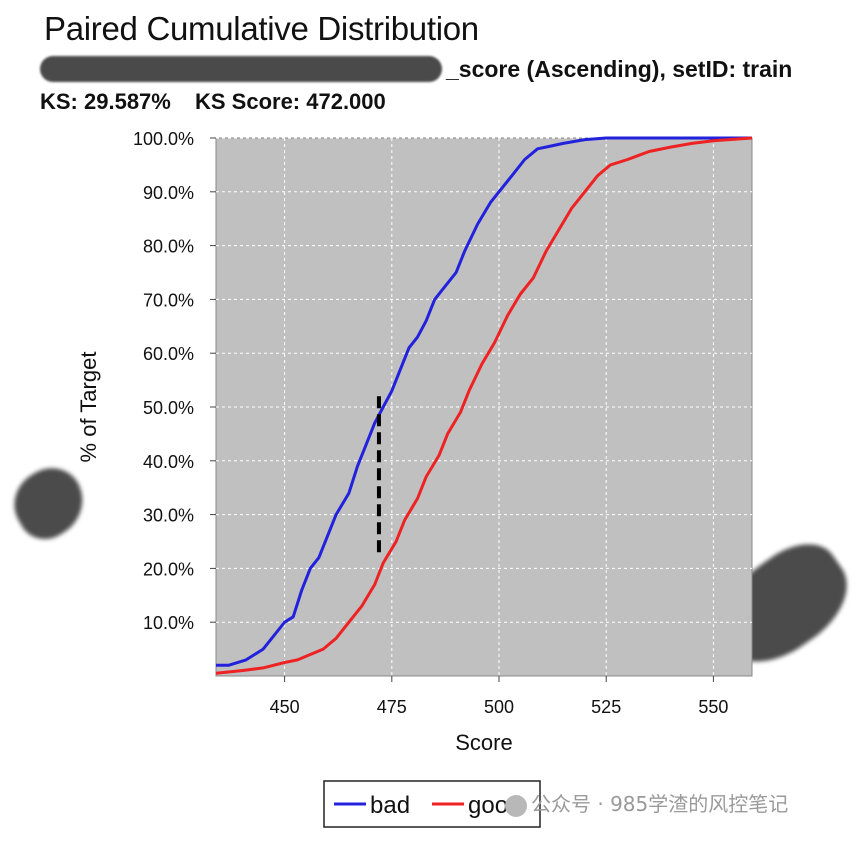 The height and width of the screenshot is (846, 858). I want to click on x-tick-label: 500, so click(499, 707).